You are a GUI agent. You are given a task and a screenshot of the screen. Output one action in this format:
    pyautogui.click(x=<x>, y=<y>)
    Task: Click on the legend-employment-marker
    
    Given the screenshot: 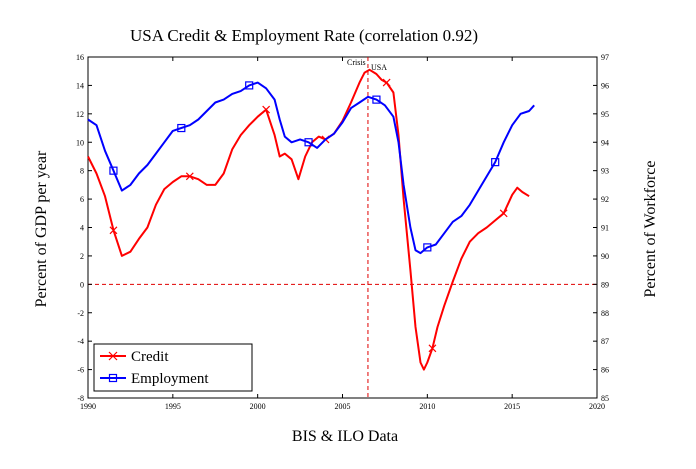 What is the action you would take?
    pyautogui.click(x=113, y=378)
    